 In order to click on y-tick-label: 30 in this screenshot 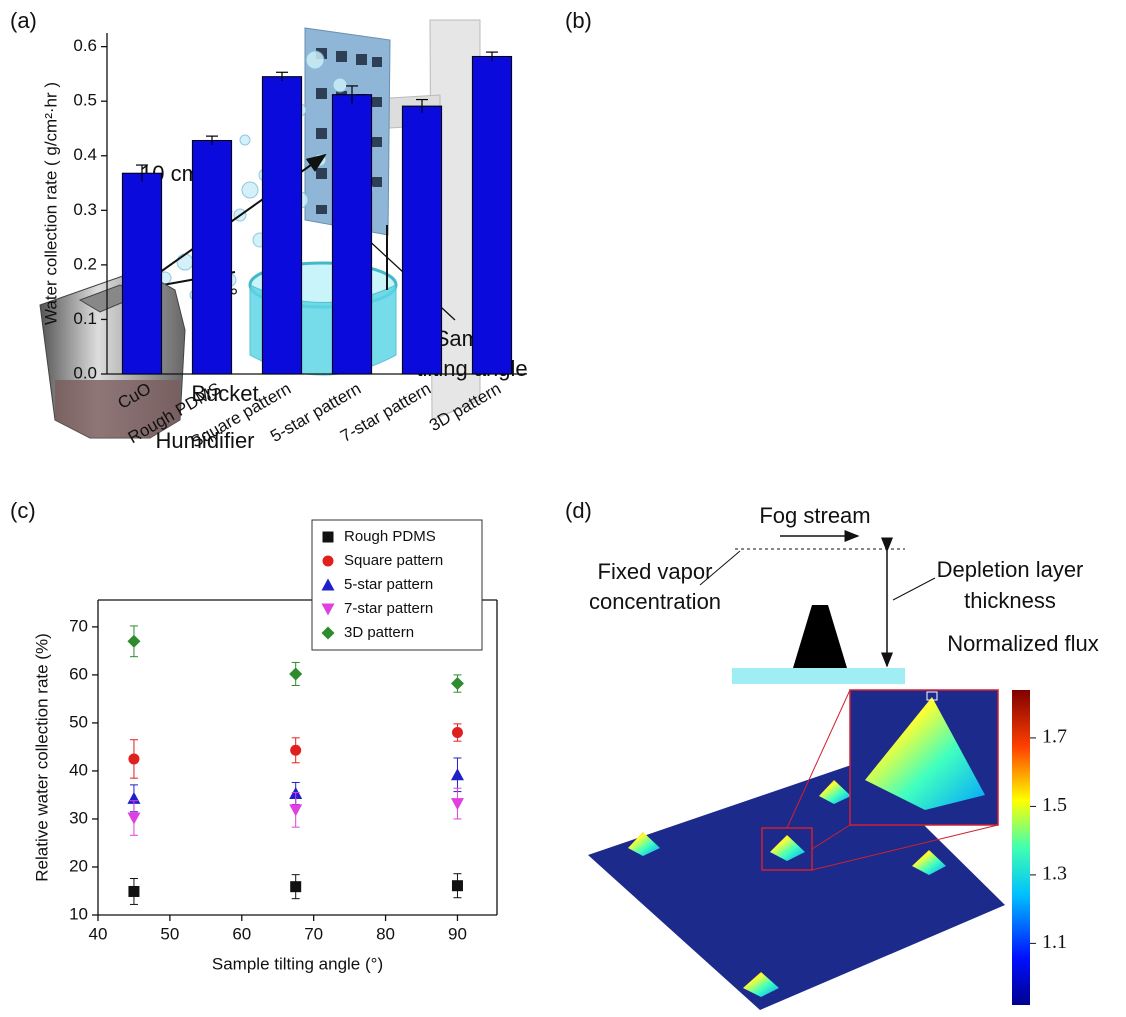, I will do `click(78, 817)`.